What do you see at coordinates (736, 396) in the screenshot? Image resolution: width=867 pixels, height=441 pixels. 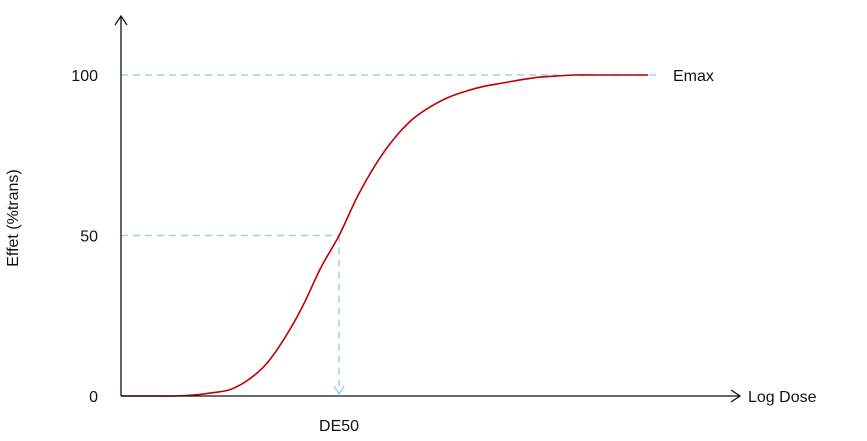 I see `x-axis-arrow-icon` at bounding box center [736, 396].